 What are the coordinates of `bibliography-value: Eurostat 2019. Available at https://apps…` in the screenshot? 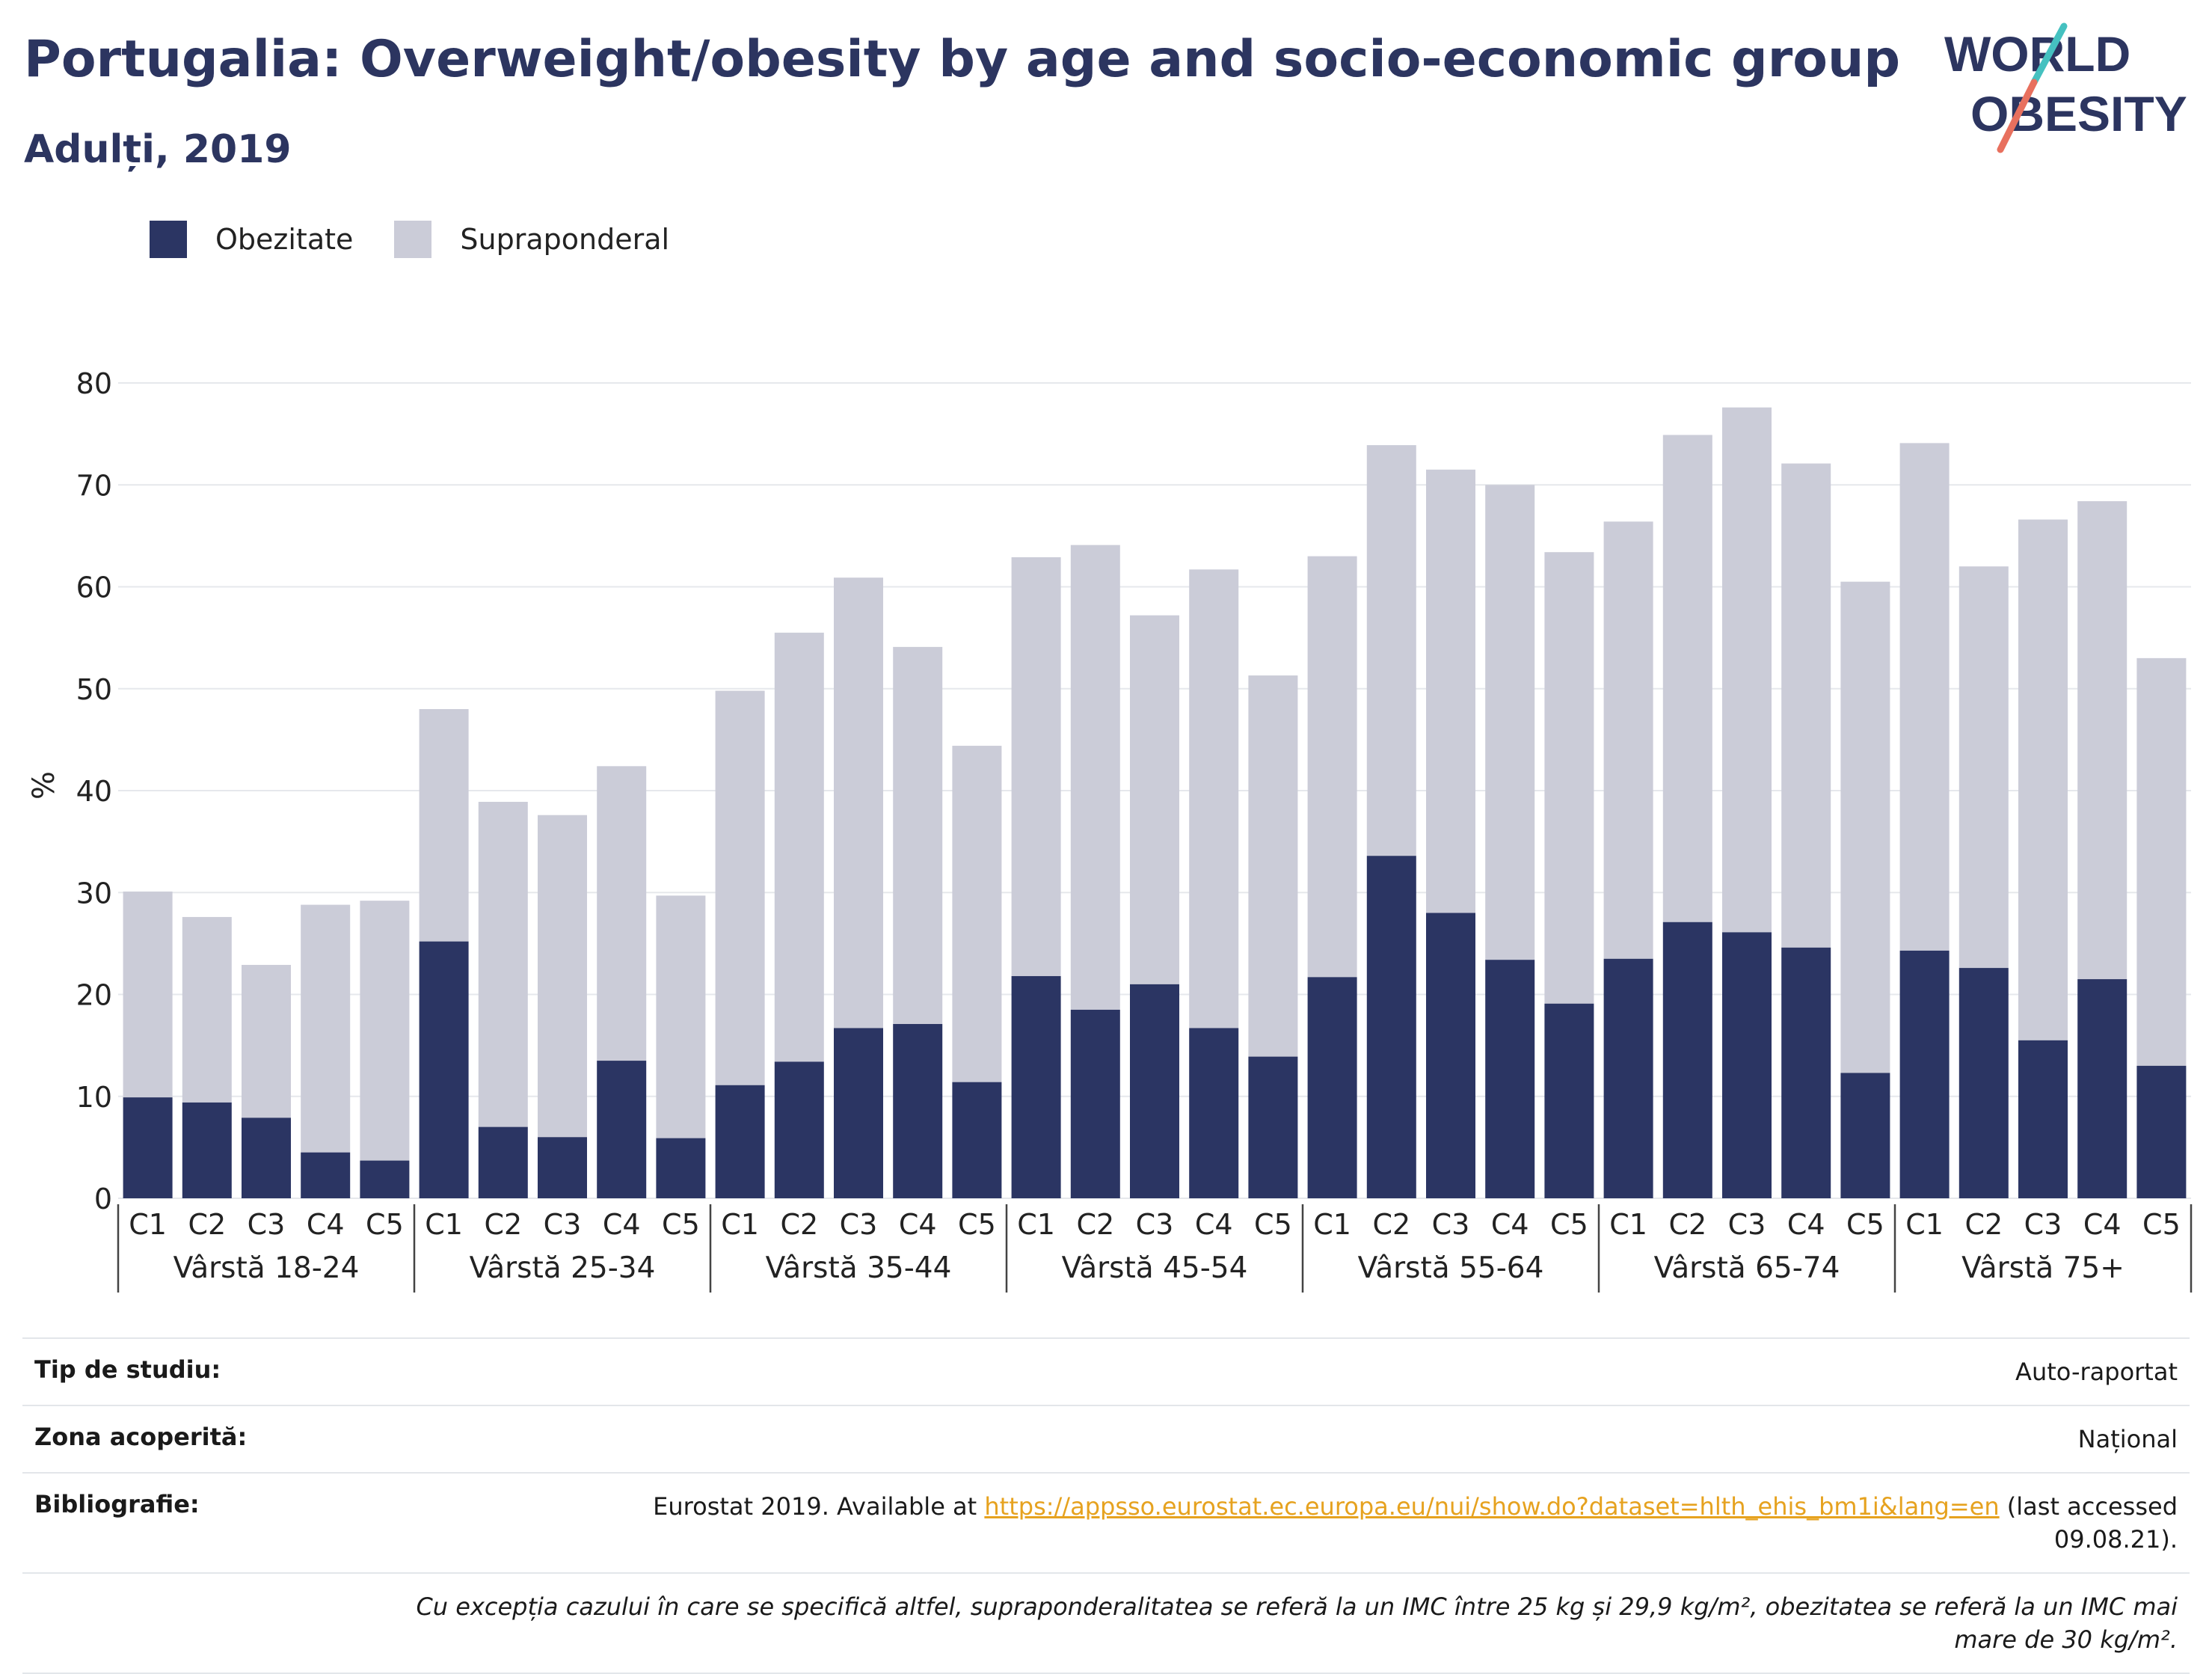 It's located at (1415, 1523).